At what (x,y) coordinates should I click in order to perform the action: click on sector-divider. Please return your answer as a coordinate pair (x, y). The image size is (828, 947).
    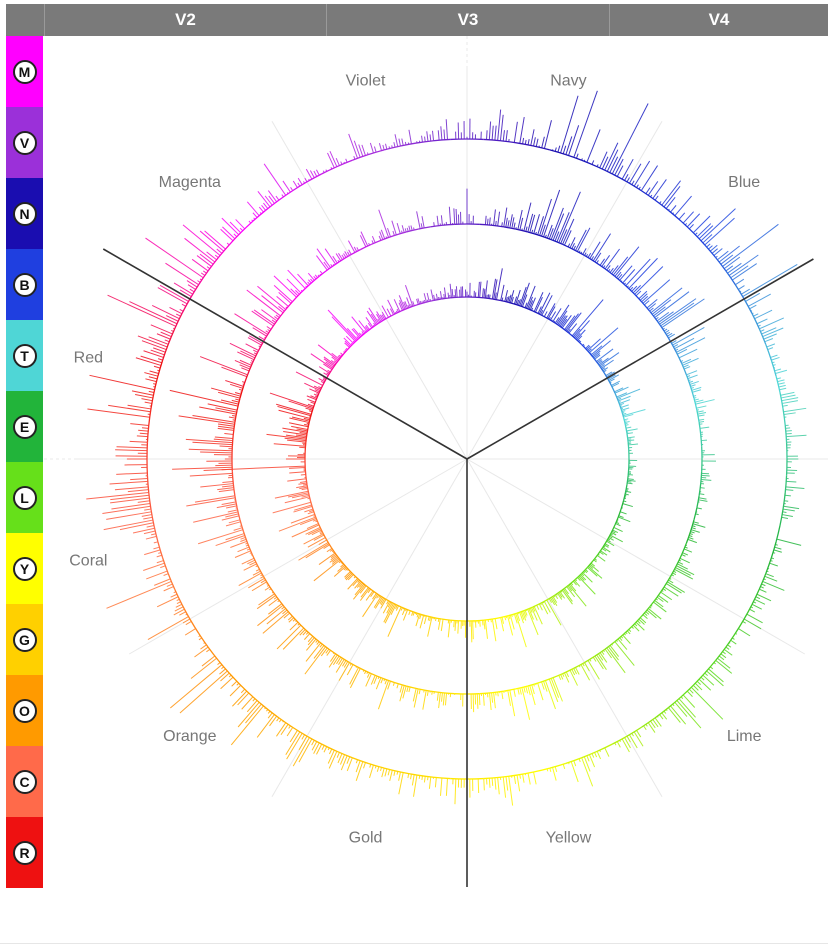
    Looking at the image, I should click on (640, 359).